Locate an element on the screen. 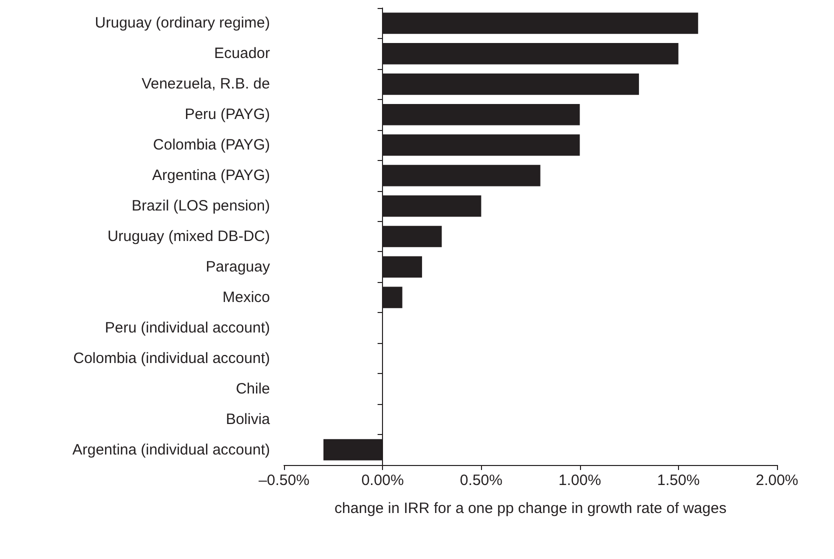 The width and height of the screenshot is (834, 559). y-tick-label: Brazil (LOS pension) is located at coordinates (201, 206).